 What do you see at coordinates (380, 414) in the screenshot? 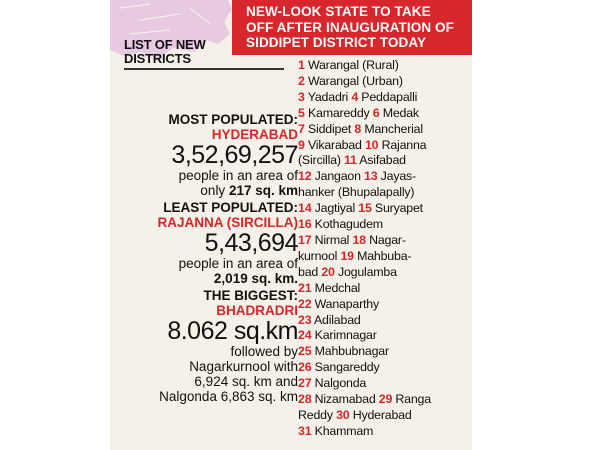
I see `district-name: Hyderabad` at bounding box center [380, 414].